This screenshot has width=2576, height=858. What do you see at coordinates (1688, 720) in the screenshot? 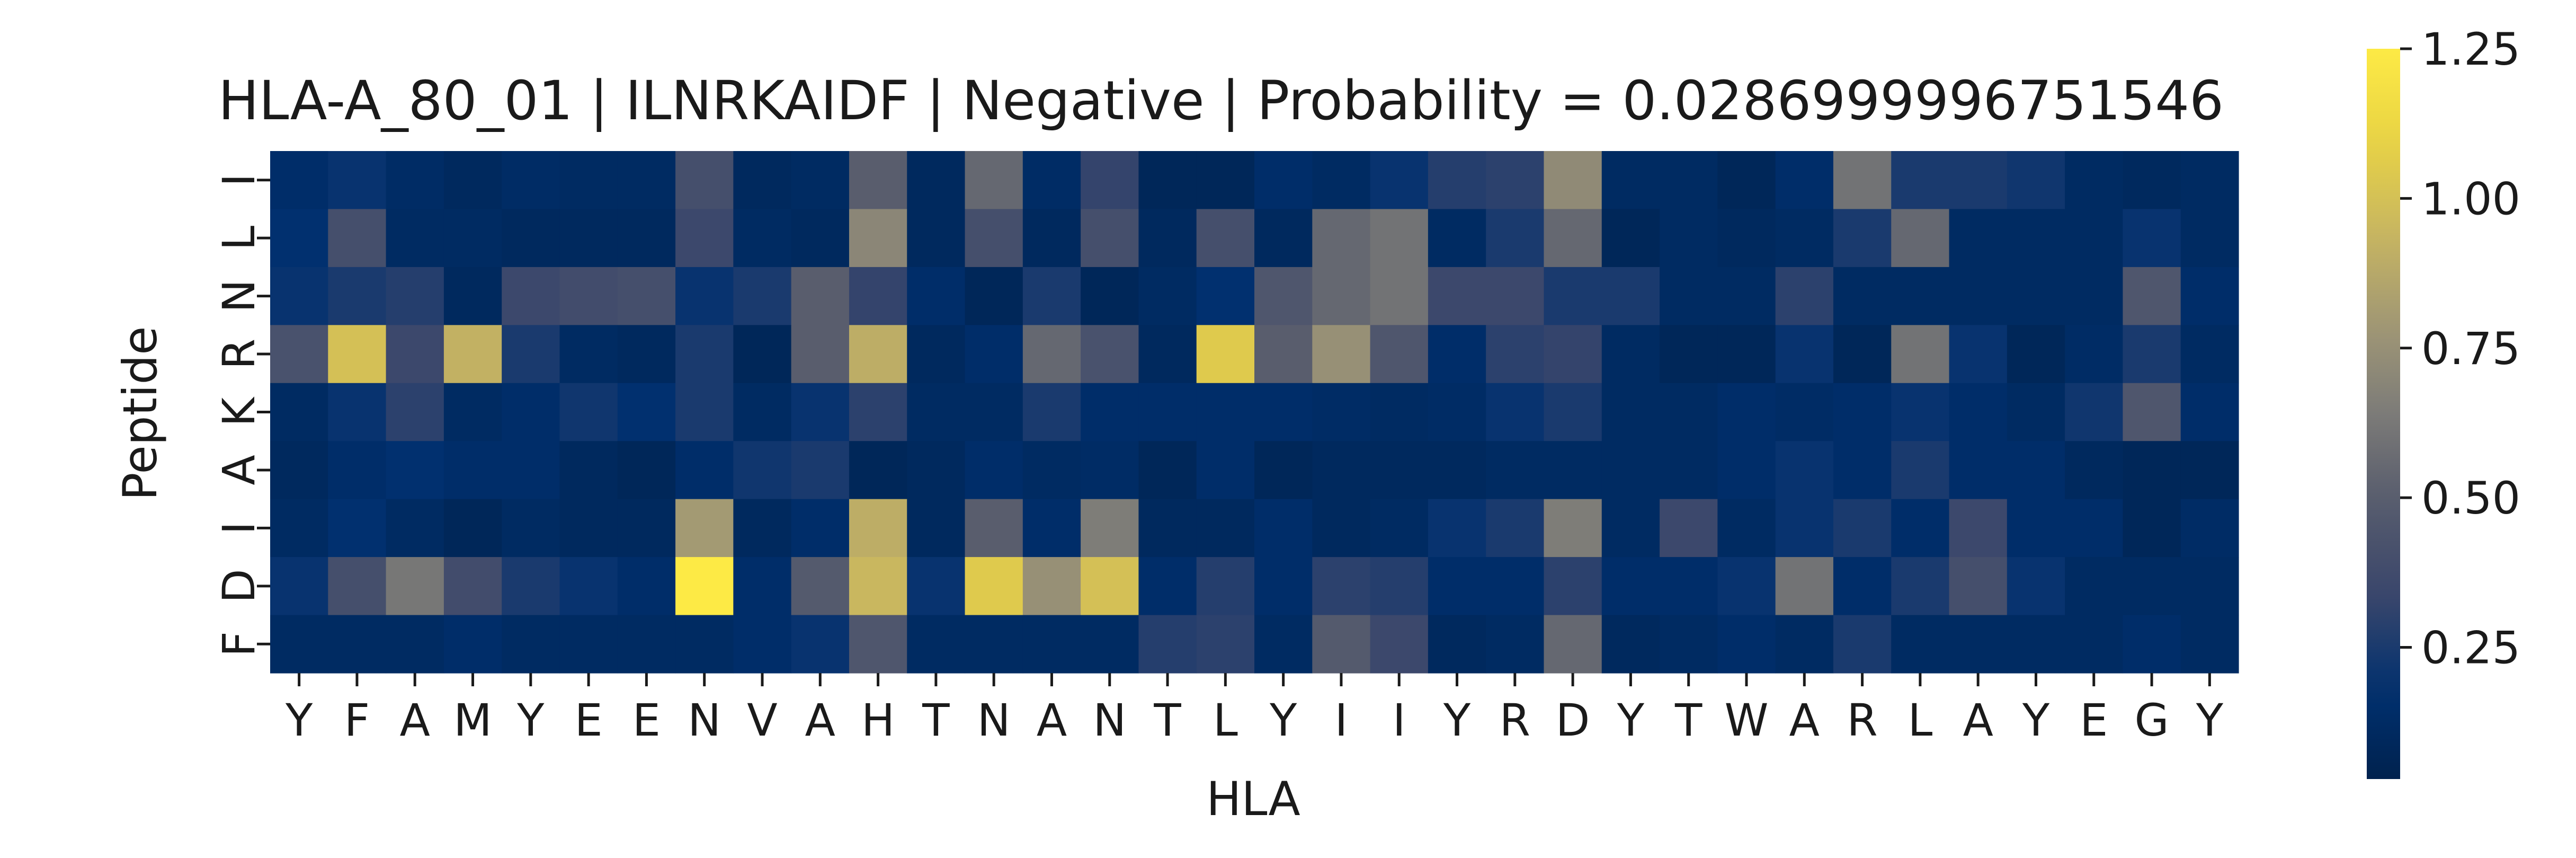
I see `x-tick-label: T` at bounding box center [1688, 720].